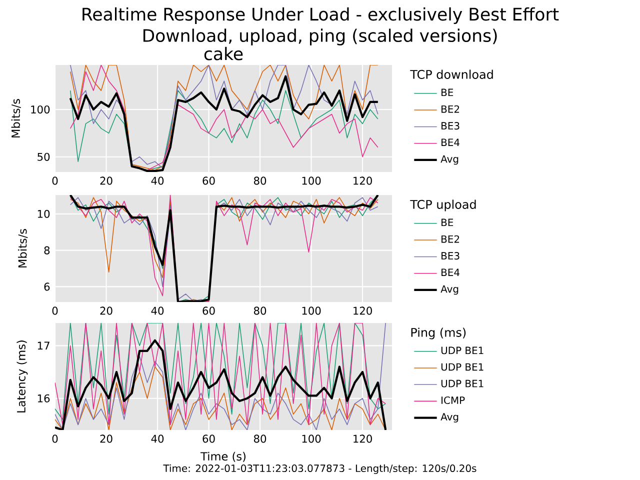 This screenshot has height=480, width=640. What do you see at coordinates (44, 398) in the screenshot?
I see `y-tick-label: 16` at bounding box center [44, 398].